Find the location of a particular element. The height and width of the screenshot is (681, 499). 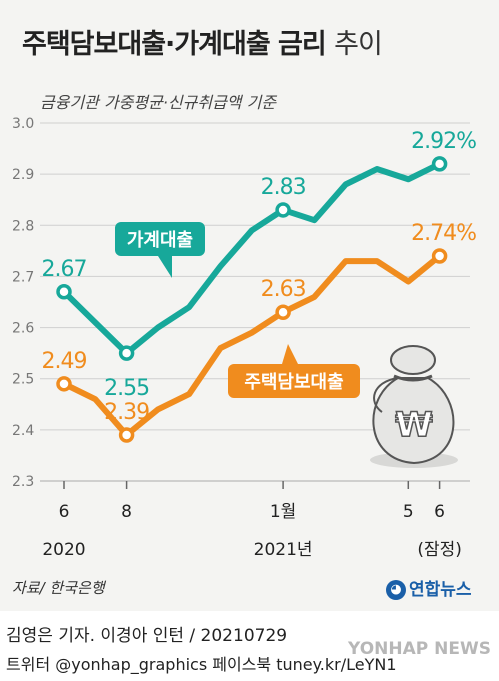

data-label: 2.67 is located at coordinates (64, 269).